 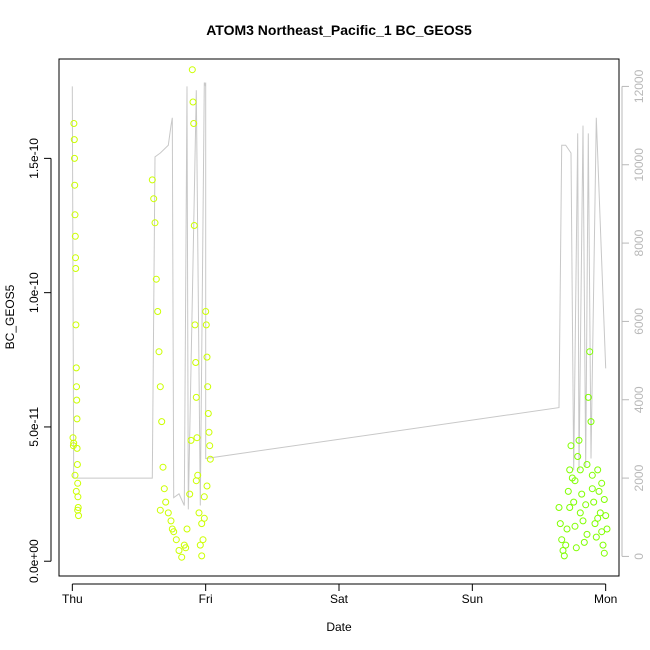 What do you see at coordinates (34, 561) in the screenshot?
I see `y-tick-label: 0.0e+00` at bounding box center [34, 561].